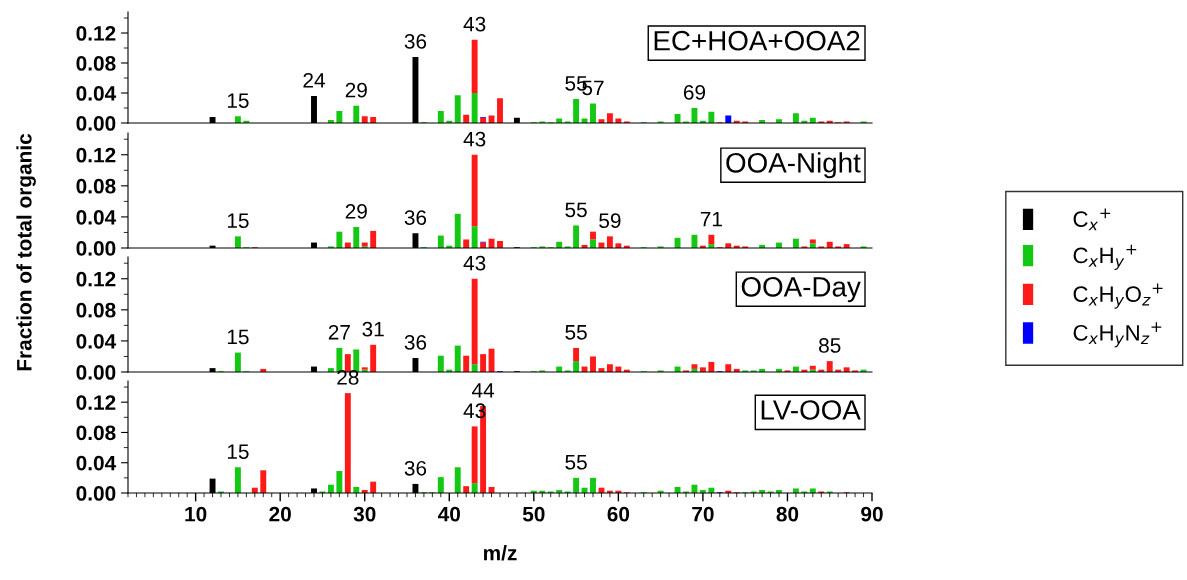  Describe the element at coordinates (787, 514) in the screenshot. I see `x-tick-label: 80` at that location.